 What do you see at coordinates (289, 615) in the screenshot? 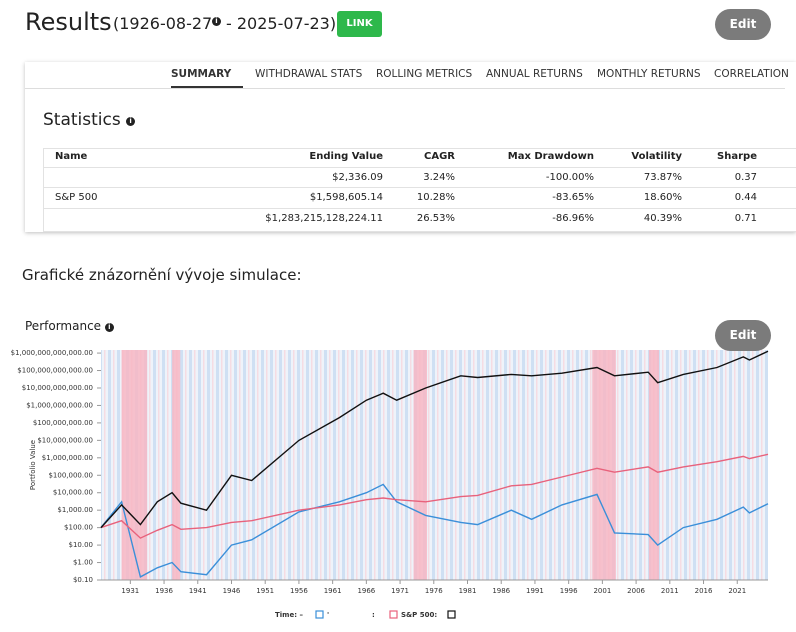
I see `legend-title: Time: –` at bounding box center [289, 615].